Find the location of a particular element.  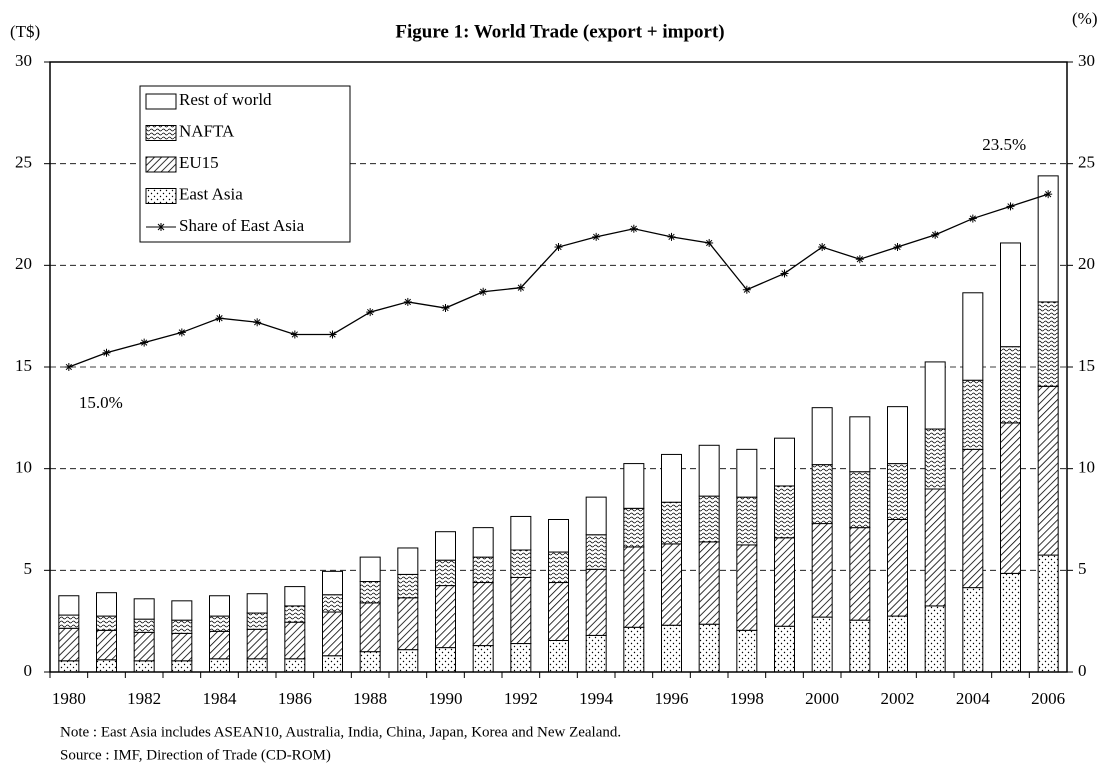

x-tick-label: 1990 is located at coordinates (446, 698).